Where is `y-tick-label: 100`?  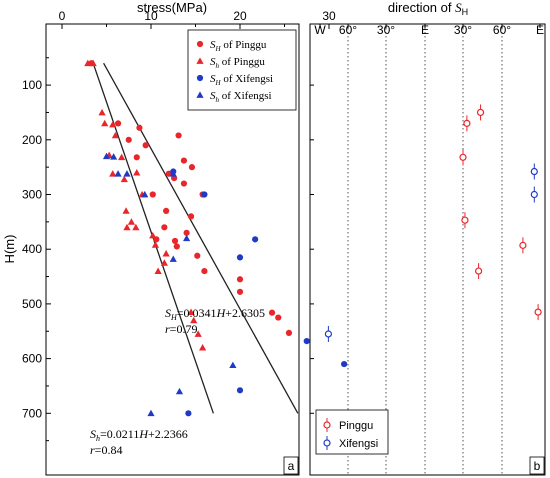 y-tick-label: 100 is located at coordinates (32, 85).